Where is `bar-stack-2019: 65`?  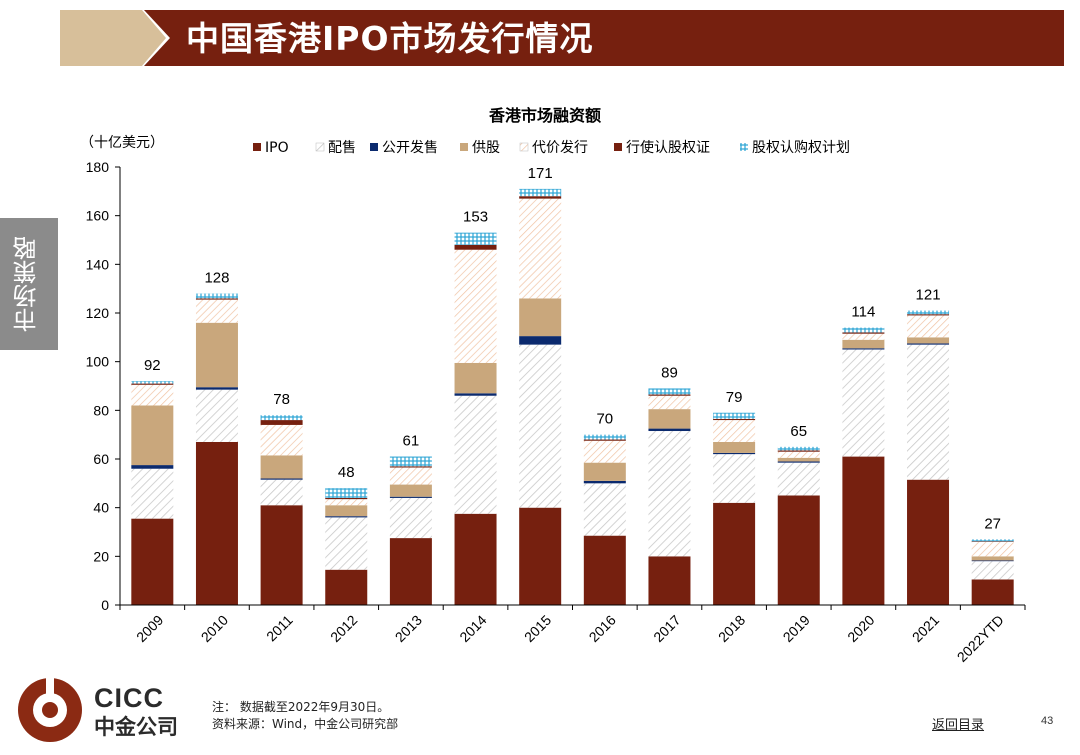 bar-stack-2019: 65 is located at coordinates (798, 514).